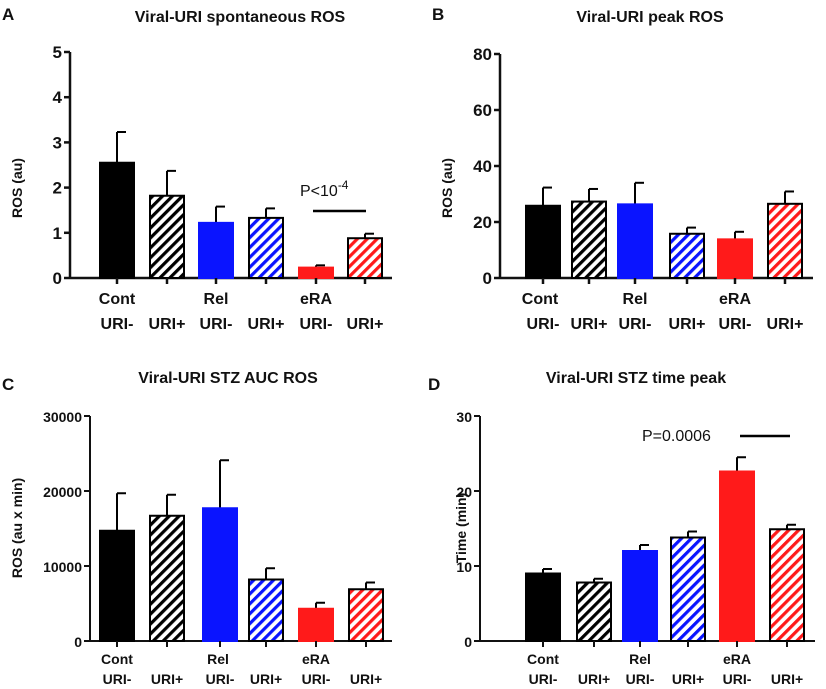 Image resolution: width=826 pixels, height=689 pixels. What do you see at coordinates (62, 567) in the screenshot?
I see `y-tick-label: 10000` at bounding box center [62, 567].